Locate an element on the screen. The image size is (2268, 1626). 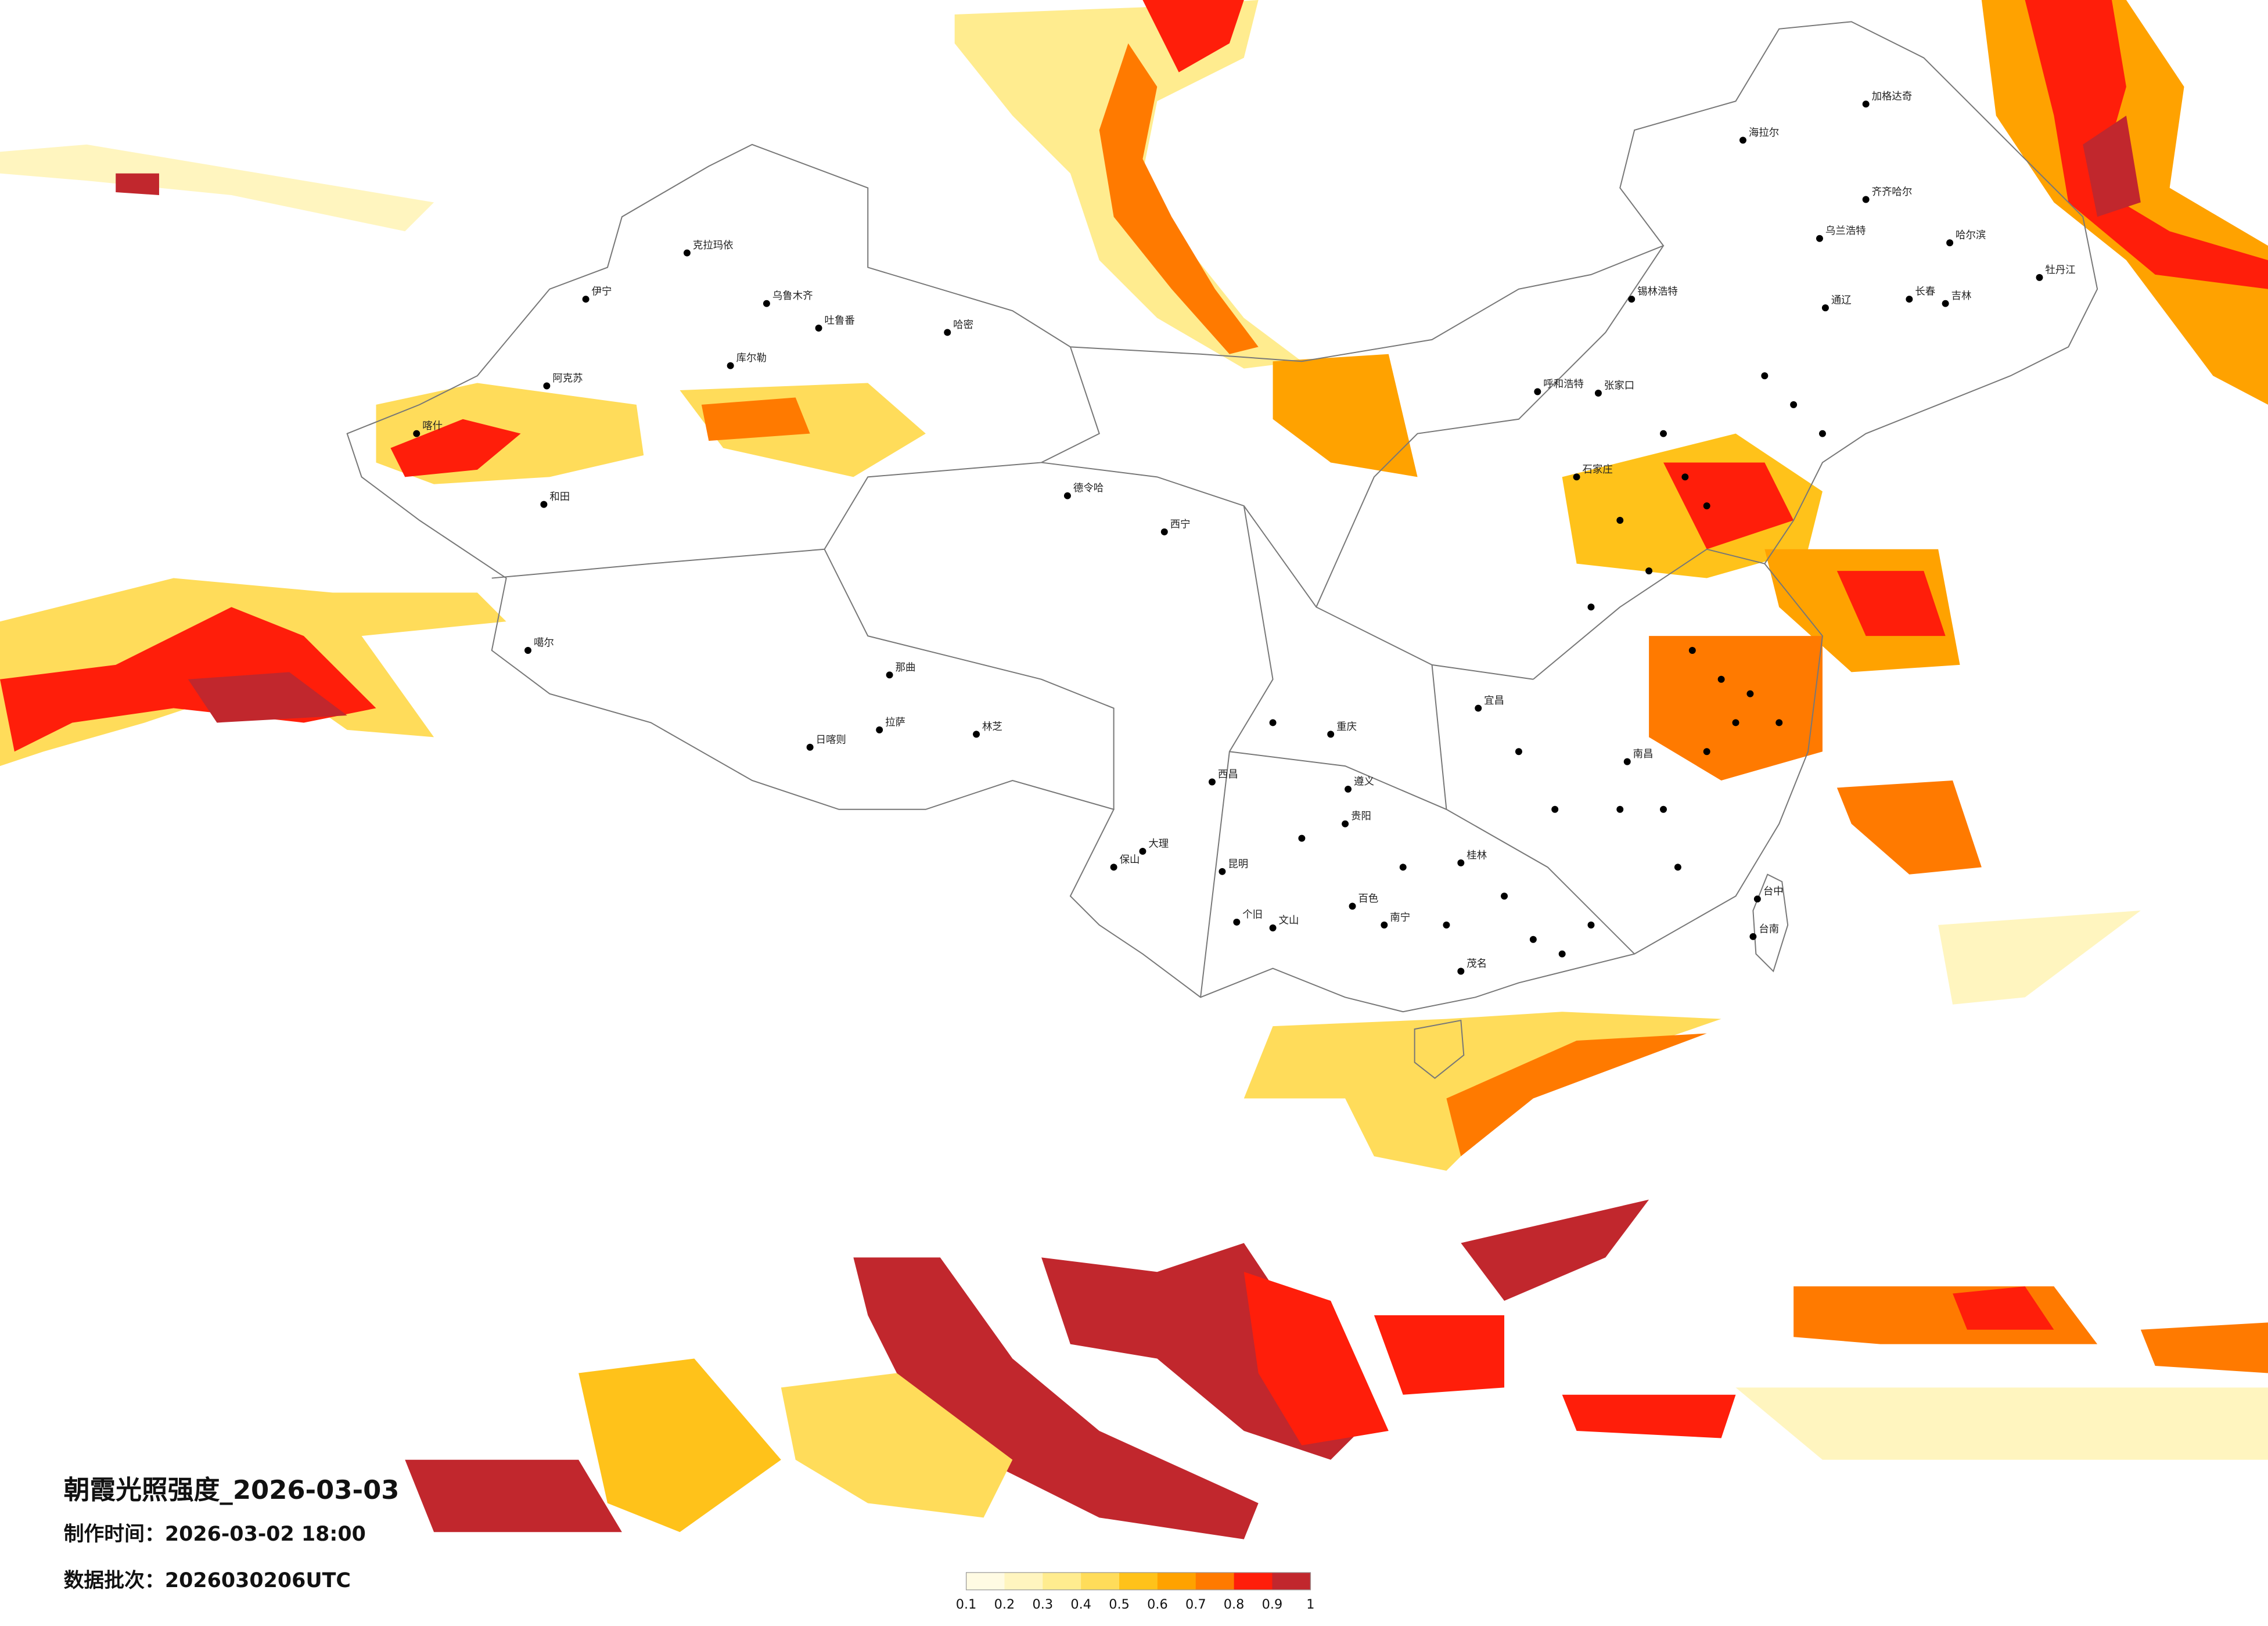
legend-tick-label: 0.7 is located at coordinates (1195, 1604).